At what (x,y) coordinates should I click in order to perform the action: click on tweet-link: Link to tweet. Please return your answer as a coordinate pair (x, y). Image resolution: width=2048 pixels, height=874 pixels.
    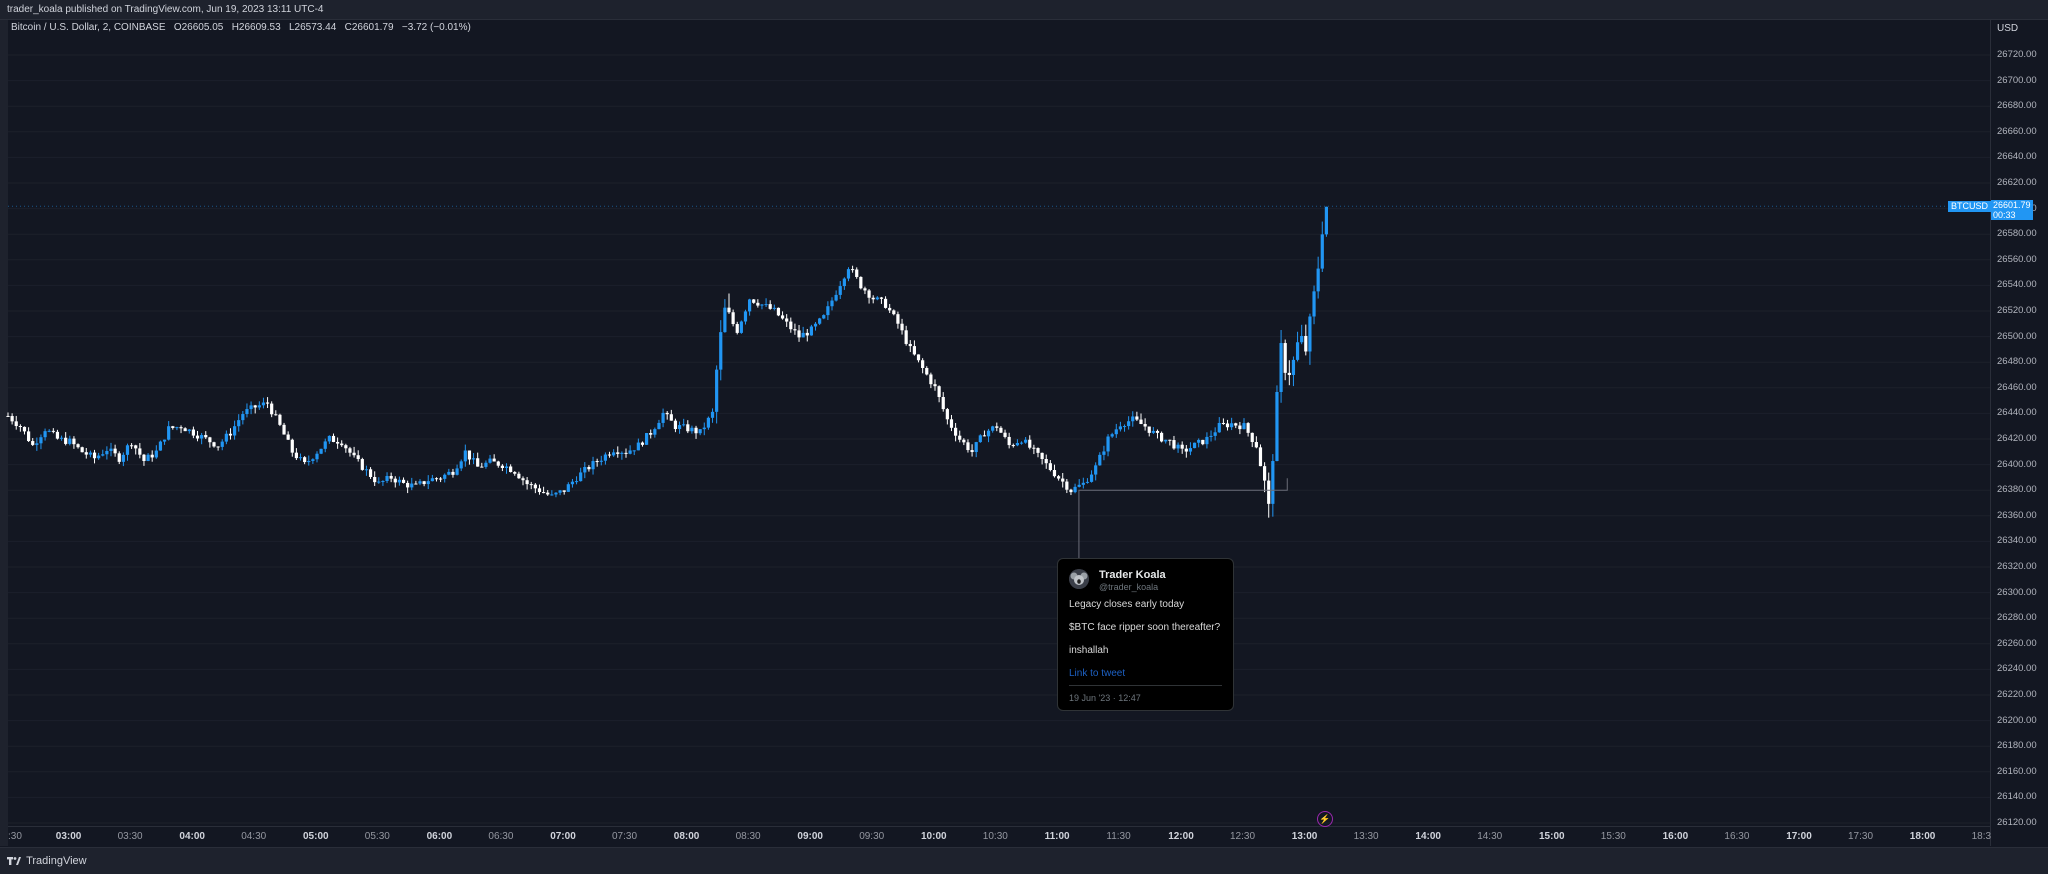
    Looking at the image, I should click on (1097, 673).